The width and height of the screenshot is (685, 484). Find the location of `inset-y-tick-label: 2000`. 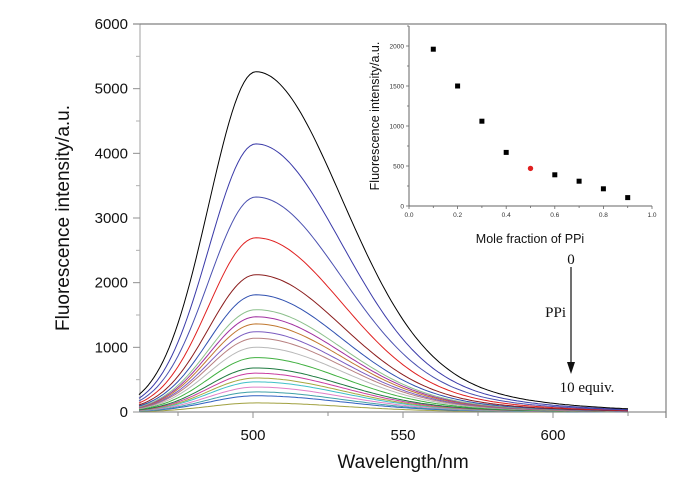

inset-y-tick-label: 2000 is located at coordinates (397, 46).